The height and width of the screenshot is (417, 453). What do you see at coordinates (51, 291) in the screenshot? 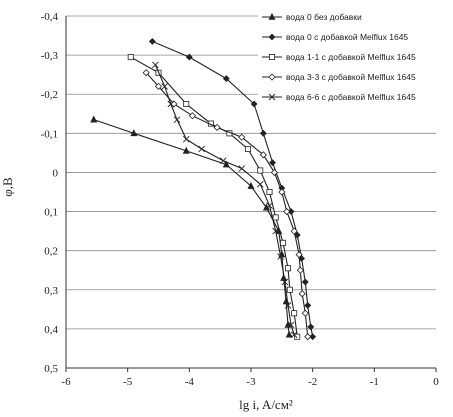
I see `y-tick-label: 0,3` at bounding box center [51, 291].